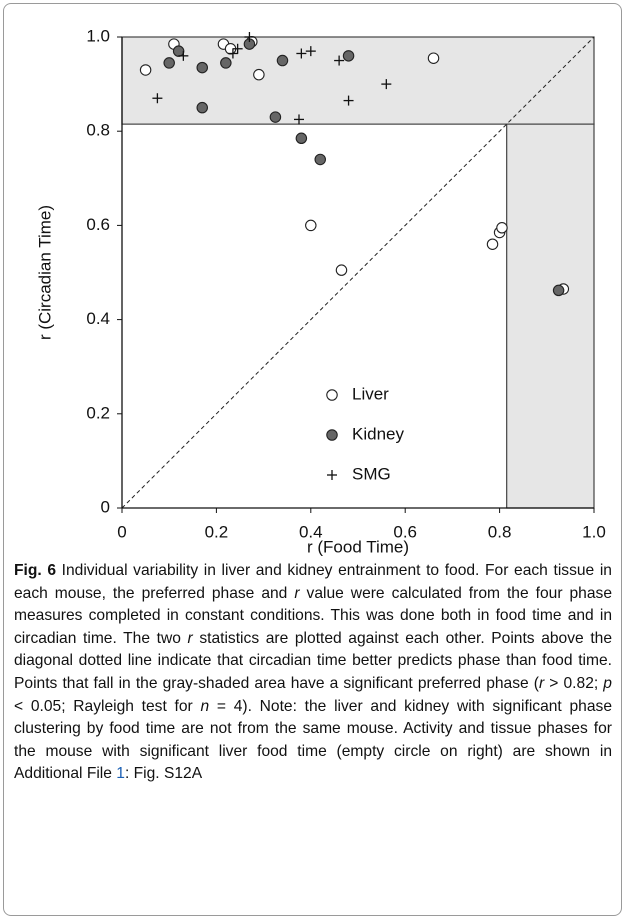 Image resolution: width=627 pixels, height=921 pixels. I want to click on x-tick-label: 0.2, so click(217, 531).